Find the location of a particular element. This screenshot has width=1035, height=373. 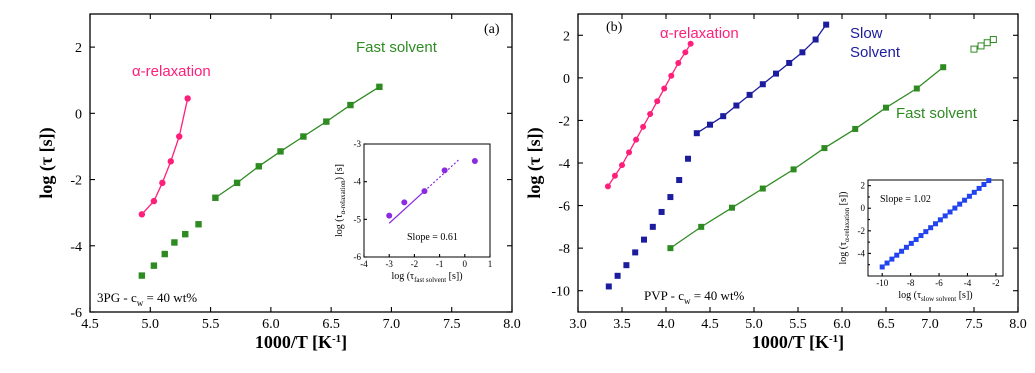

panel-a-x-tick-label: 8.0 is located at coordinates (512, 324).